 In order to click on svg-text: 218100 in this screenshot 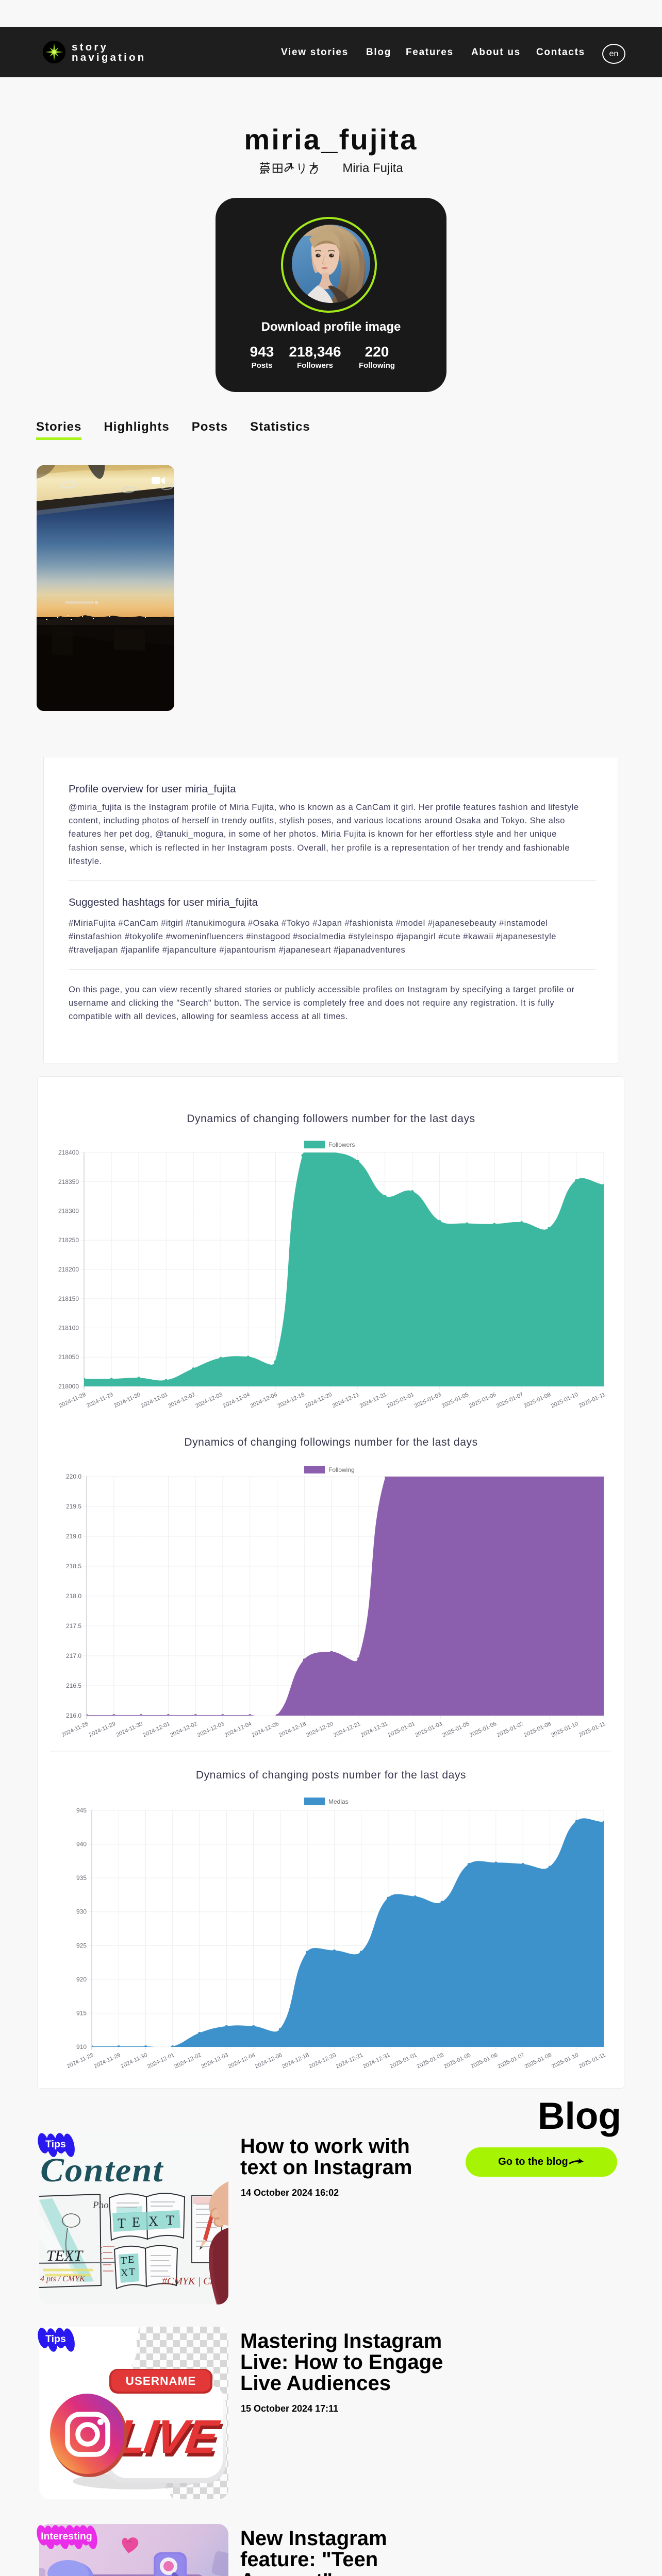, I will do `click(68, 1328)`.